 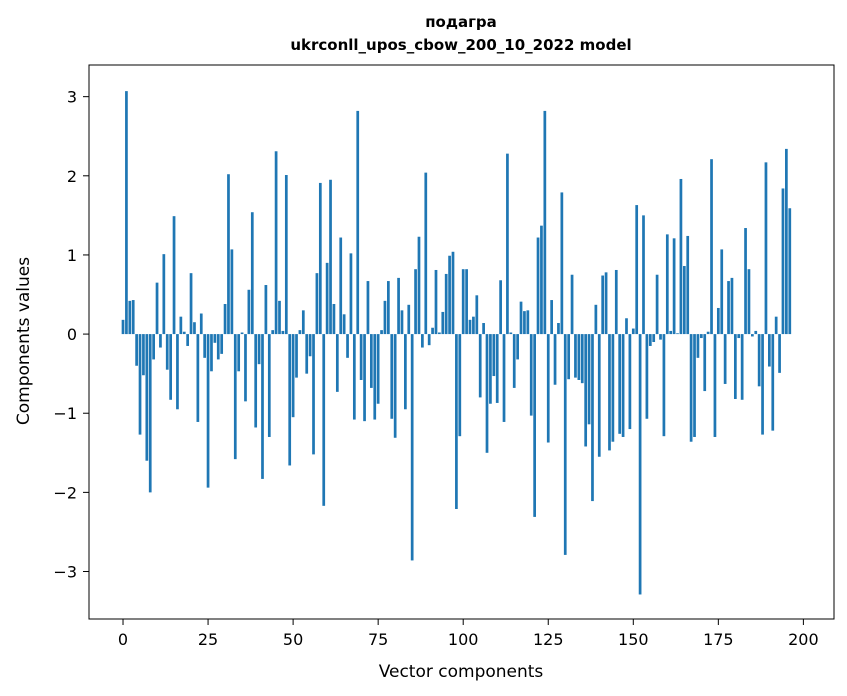 I want to click on y-tick-label--2: −2, so click(x=65, y=492).